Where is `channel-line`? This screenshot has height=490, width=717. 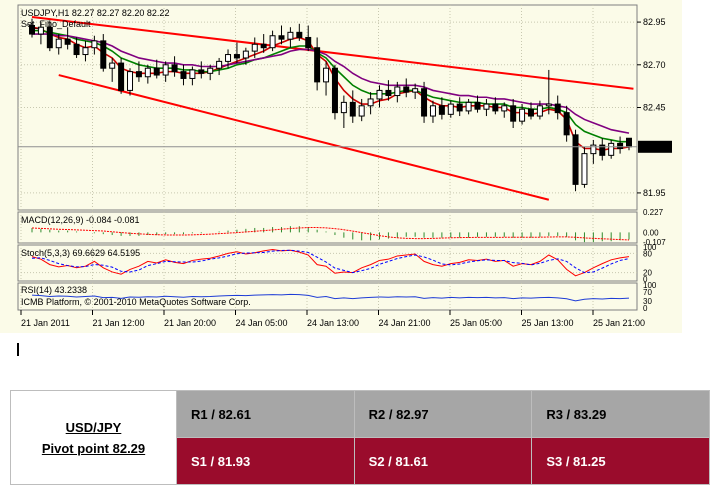 channel-line is located at coordinates (332, 52).